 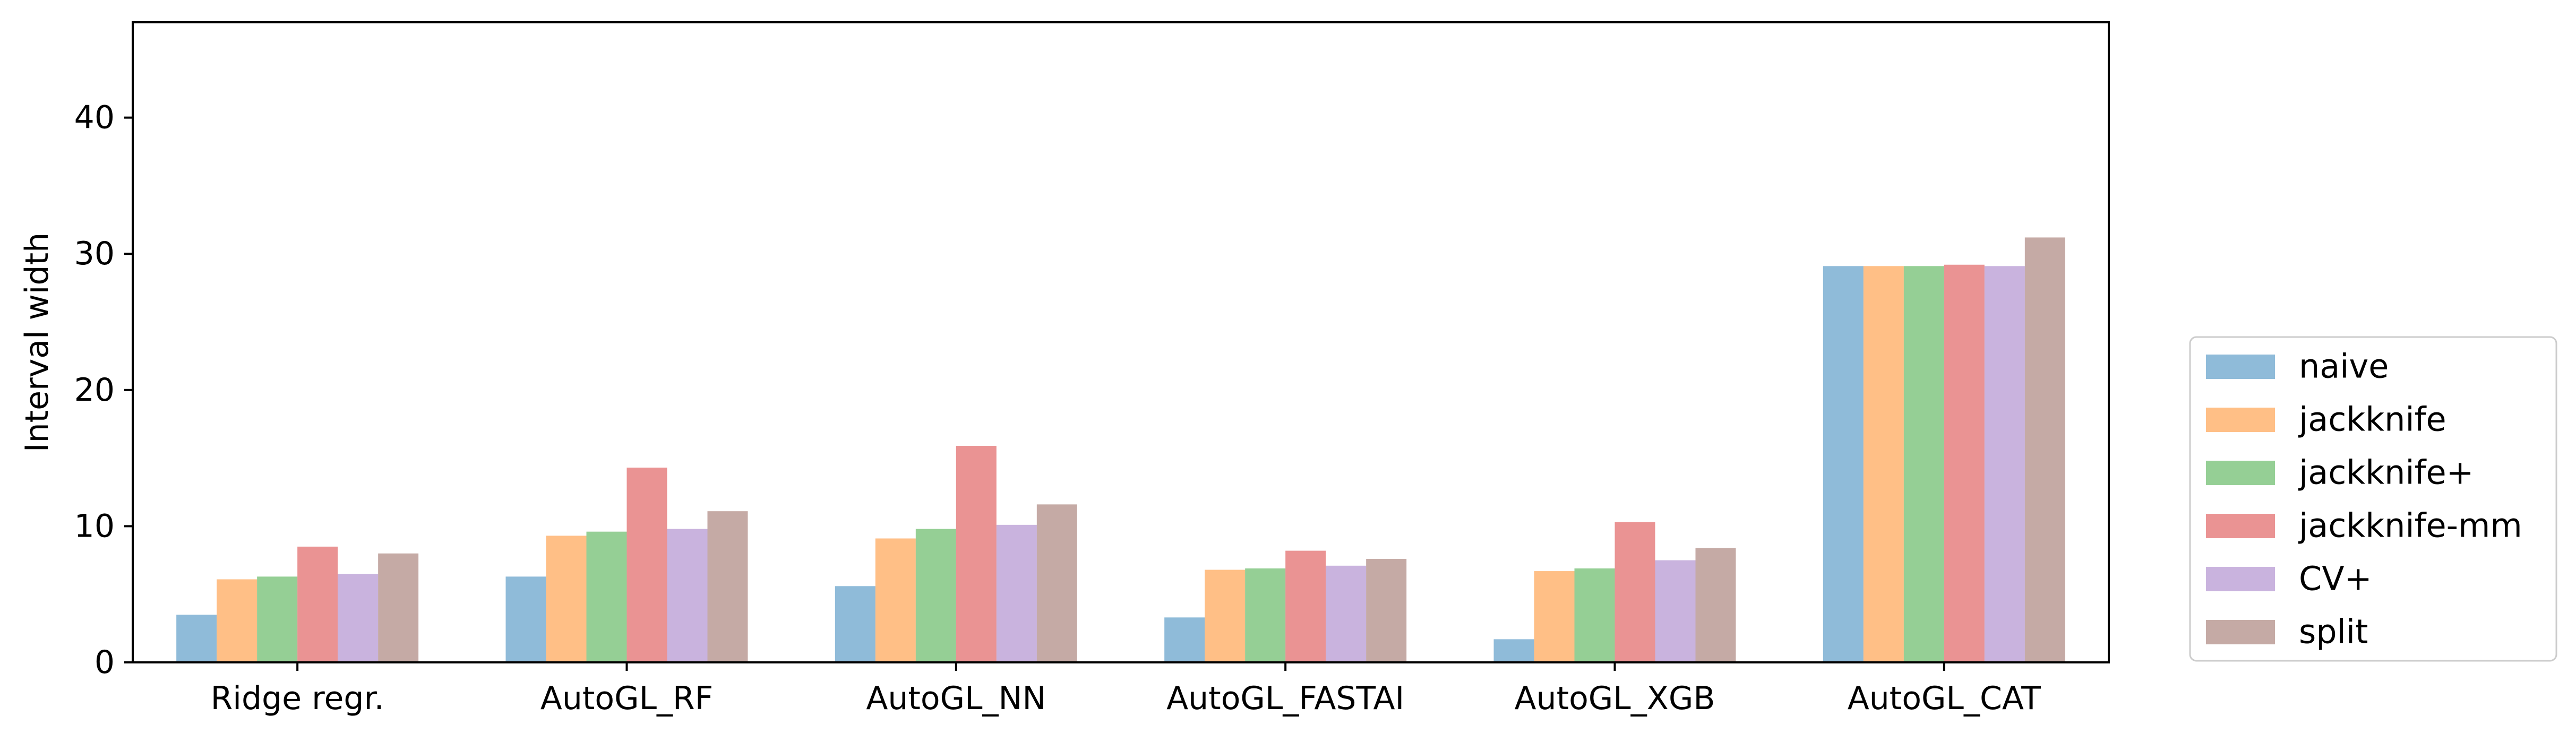 I want to click on bar-split-AutoGL_FASTAI, so click(x=1387, y=610).